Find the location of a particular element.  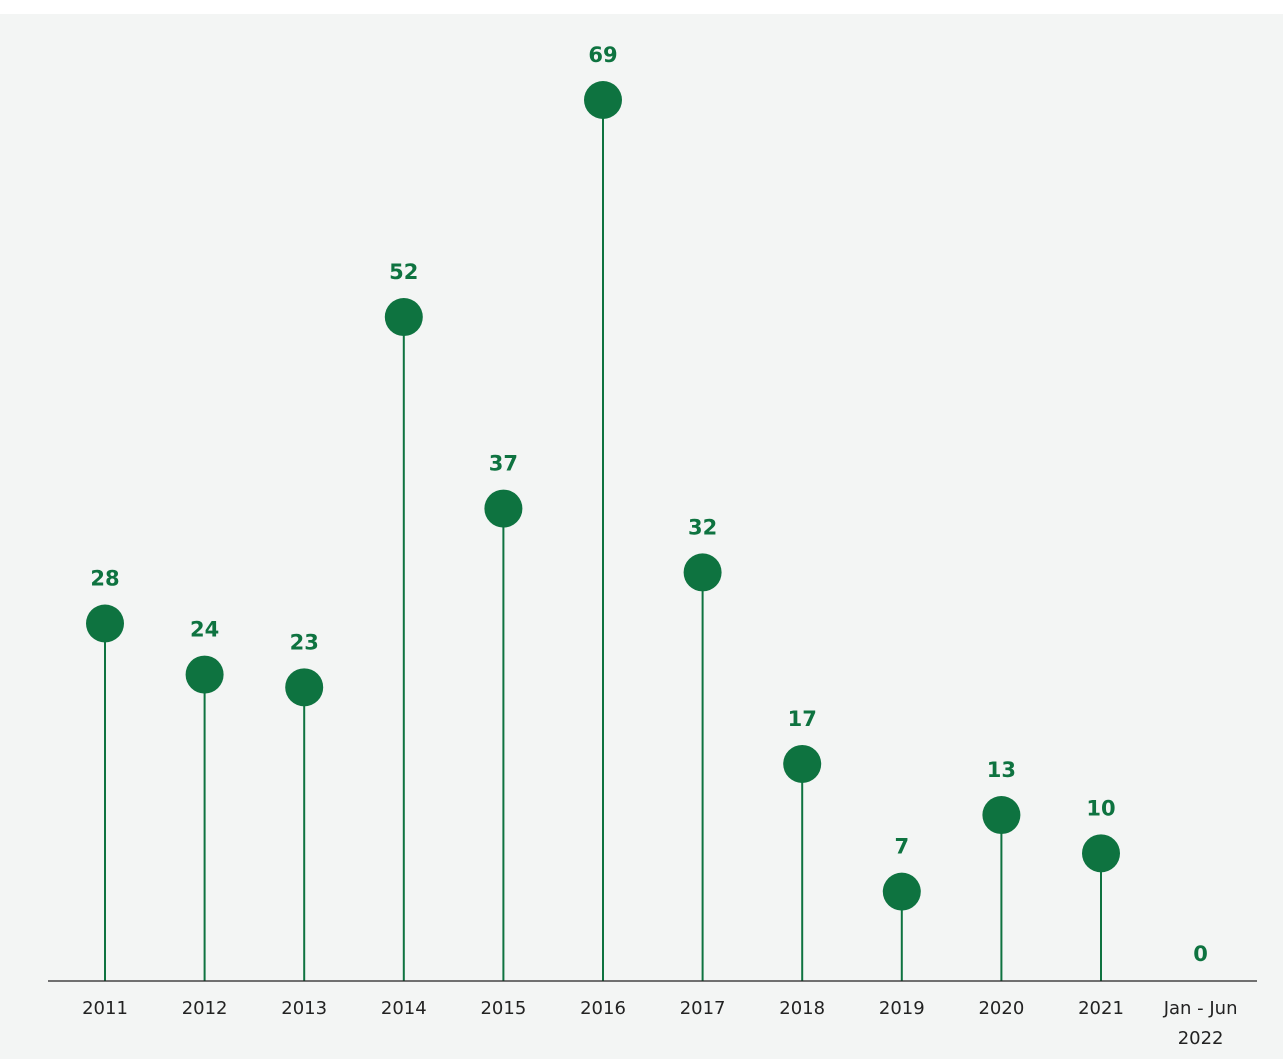

marker-2017 is located at coordinates (702, 572).